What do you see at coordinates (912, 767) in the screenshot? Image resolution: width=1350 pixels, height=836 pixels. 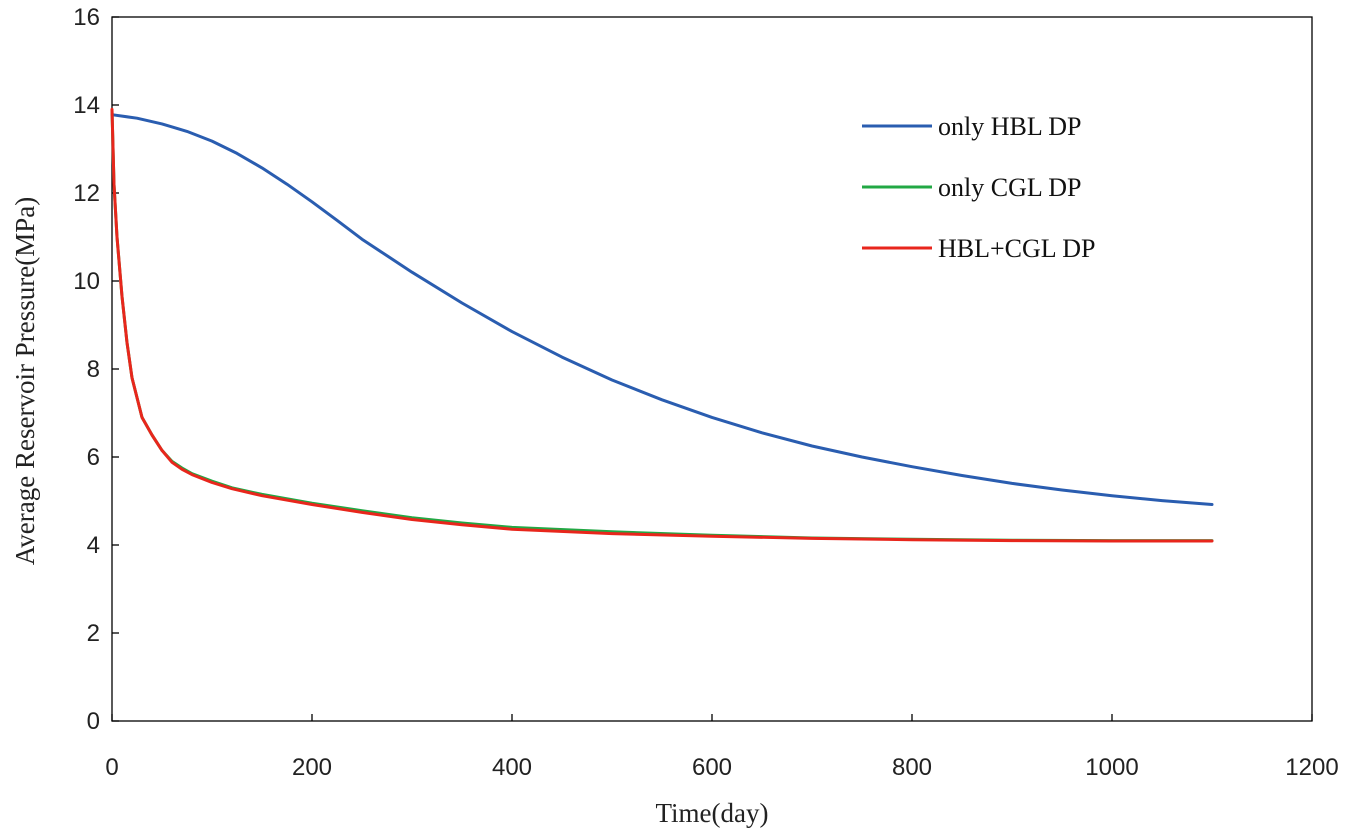 I see `x-tick-label: 800` at bounding box center [912, 767].